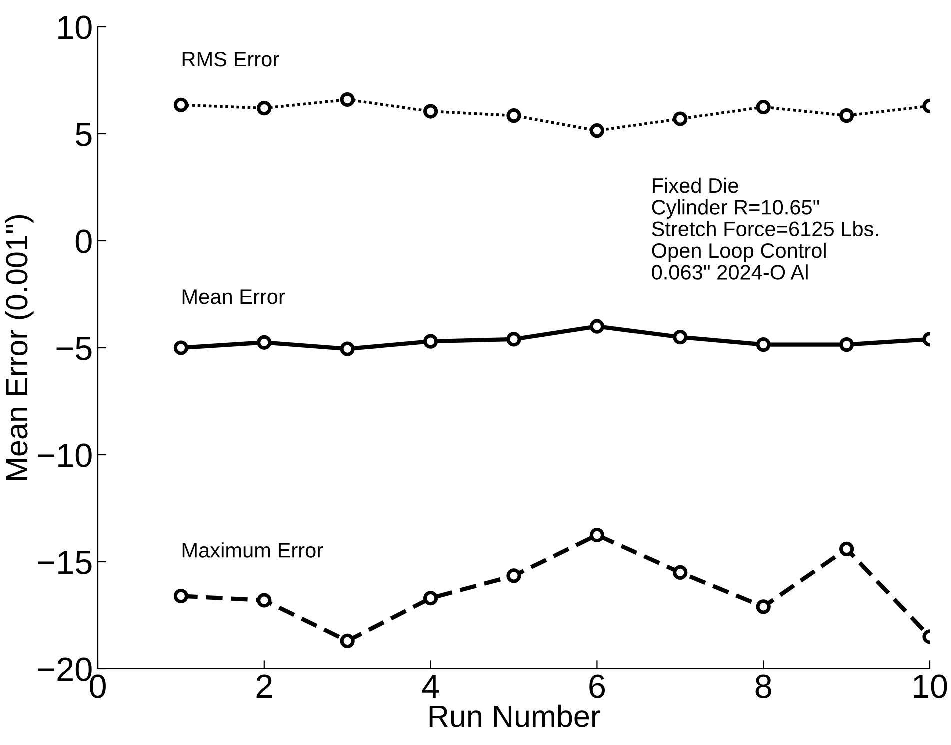 The image size is (951, 745). I want to click on y-tick-label: −20, so click(65, 670).